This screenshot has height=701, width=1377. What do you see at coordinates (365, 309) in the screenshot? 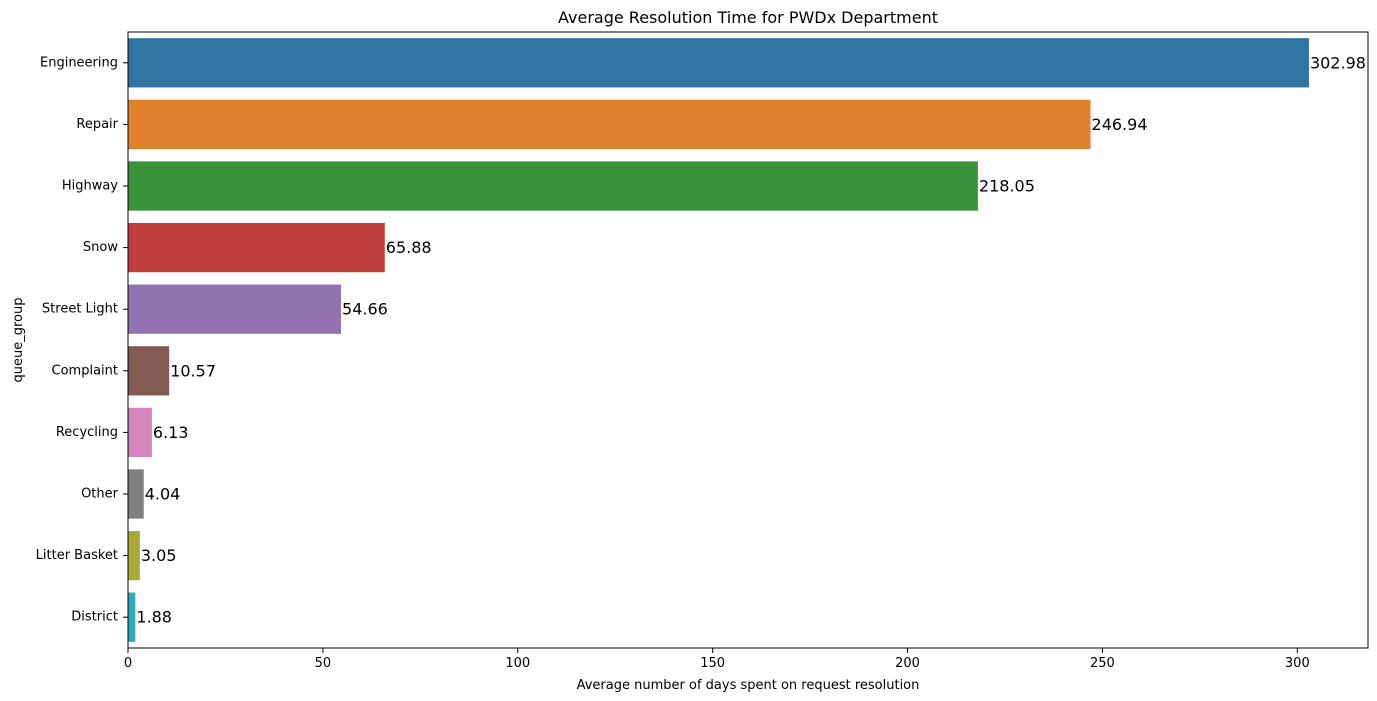
I see `data-label: 54.66` at bounding box center [365, 309].